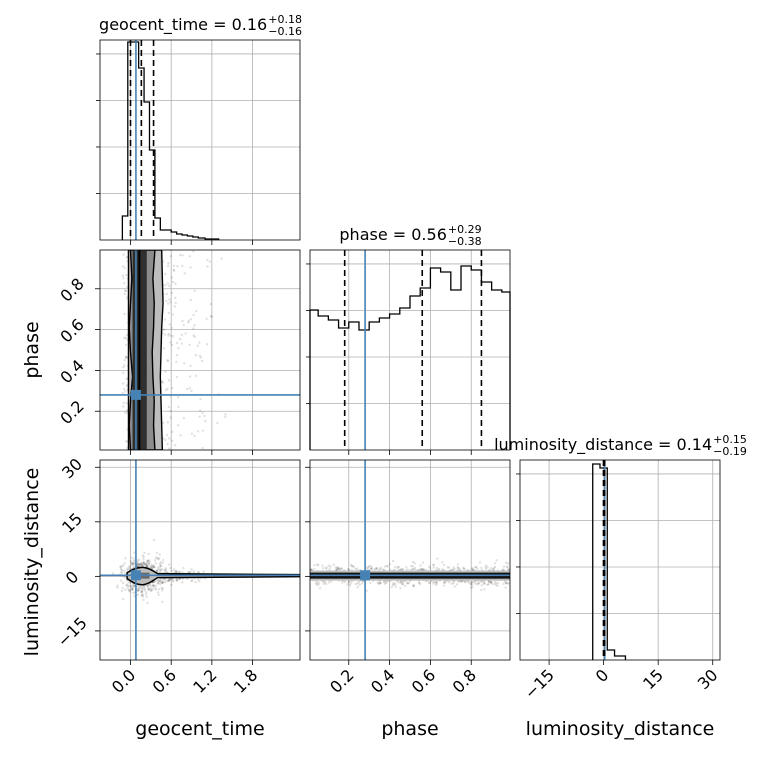 Image resolution: width=760 pixels, height=760 pixels. What do you see at coordinates (245, 680) in the screenshot?
I see `x-tick-label: 1.8` at bounding box center [245, 680].